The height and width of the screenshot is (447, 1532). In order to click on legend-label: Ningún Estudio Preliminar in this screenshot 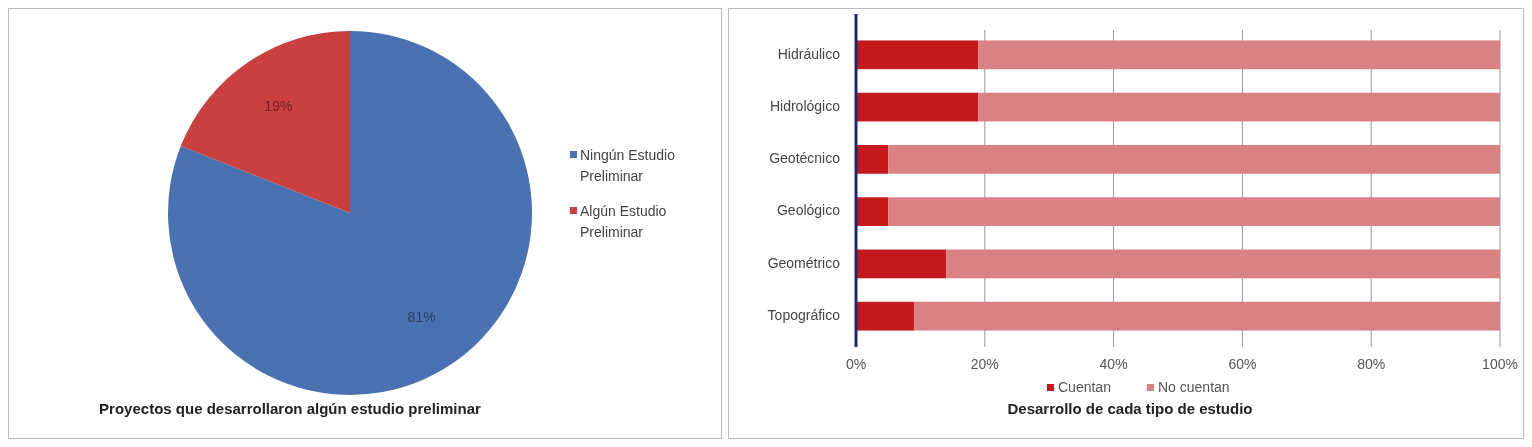, I will do `click(628, 165)`.